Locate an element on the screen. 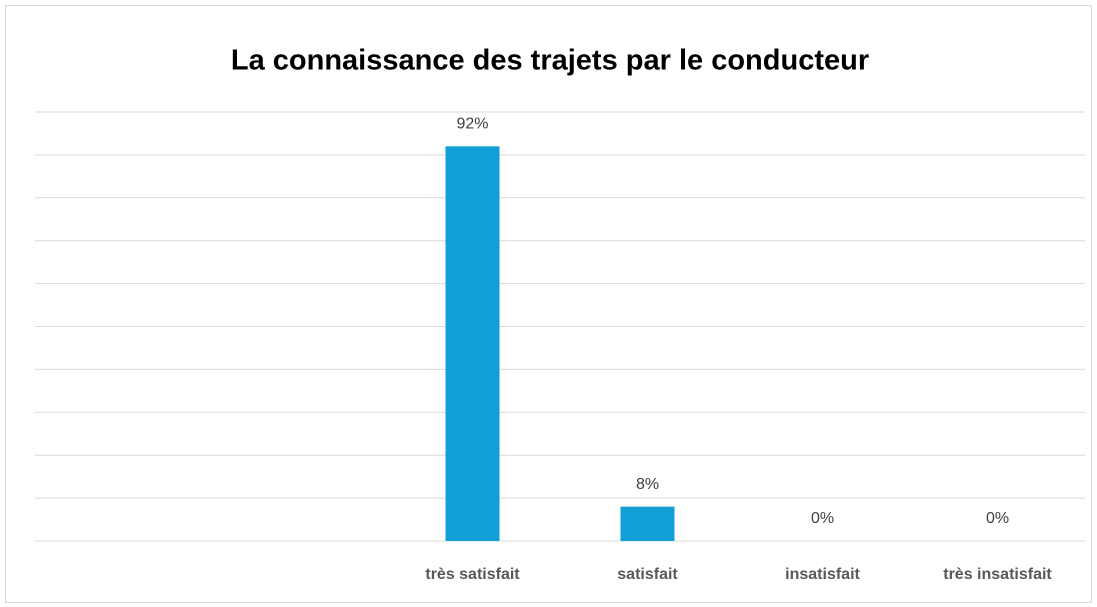 The width and height of the screenshot is (1097, 607). x-tick-label: satisfait is located at coordinates (647, 574).